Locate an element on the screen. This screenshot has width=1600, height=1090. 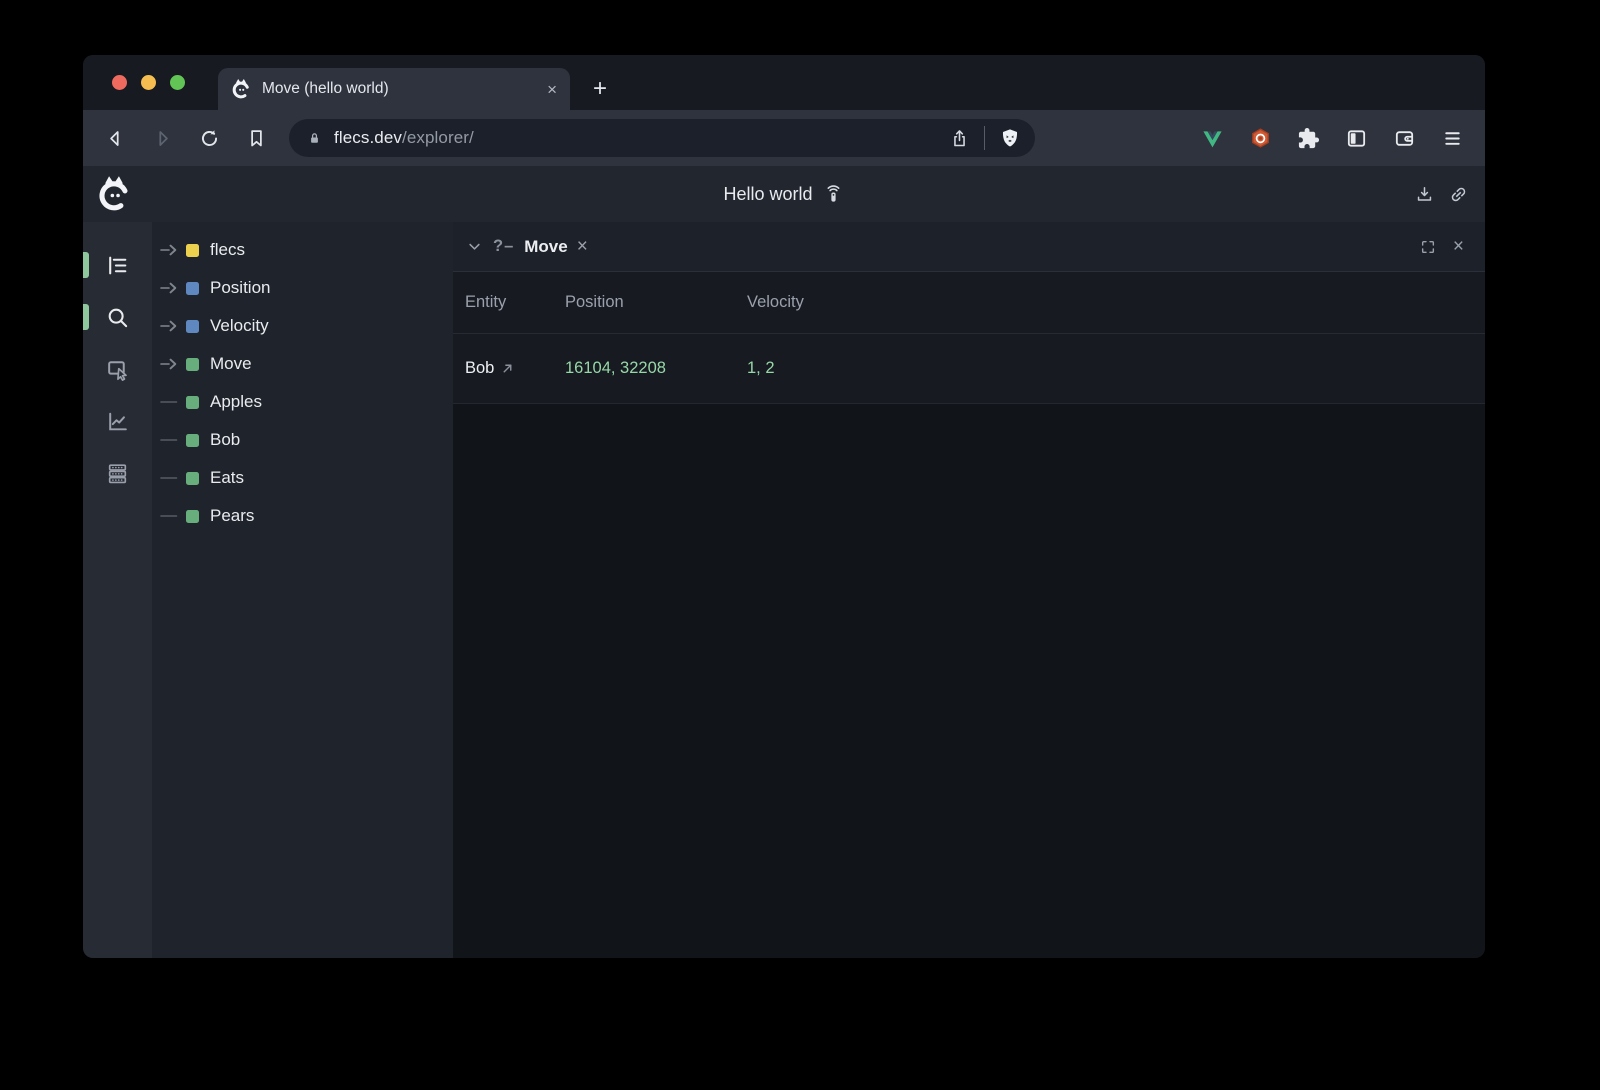
tree-item-label: Eats is located at coordinates (227, 477).